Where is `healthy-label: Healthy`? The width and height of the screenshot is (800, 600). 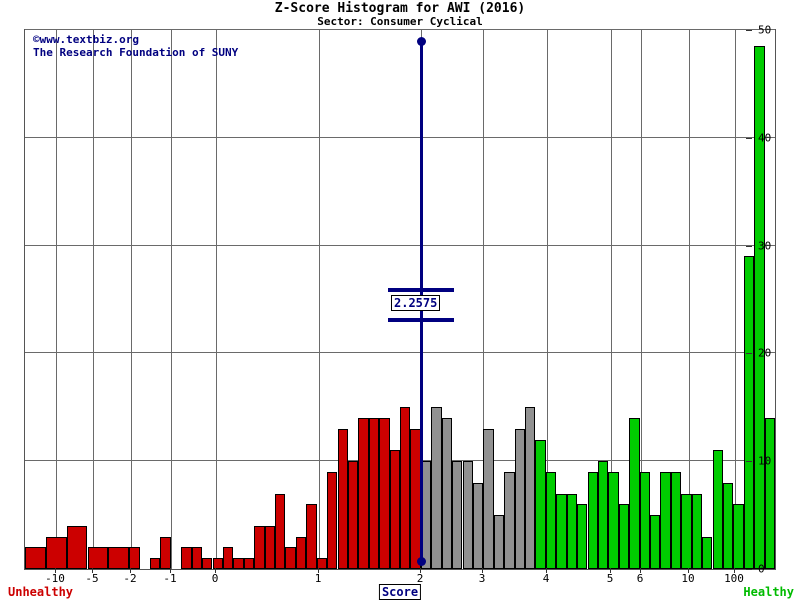 healthy-label: Healthy is located at coordinates (768, 592).